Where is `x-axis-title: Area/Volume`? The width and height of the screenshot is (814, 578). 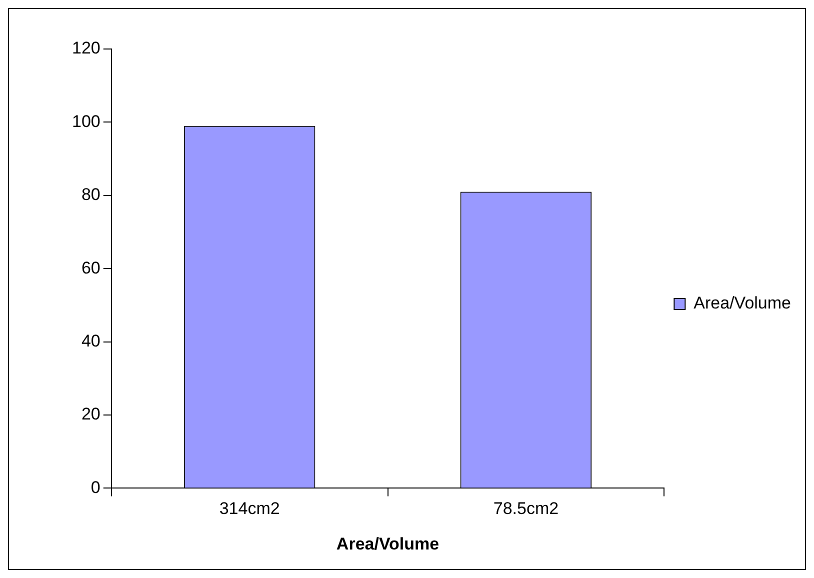
x-axis-title: Area/Volume is located at coordinates (388, 544).